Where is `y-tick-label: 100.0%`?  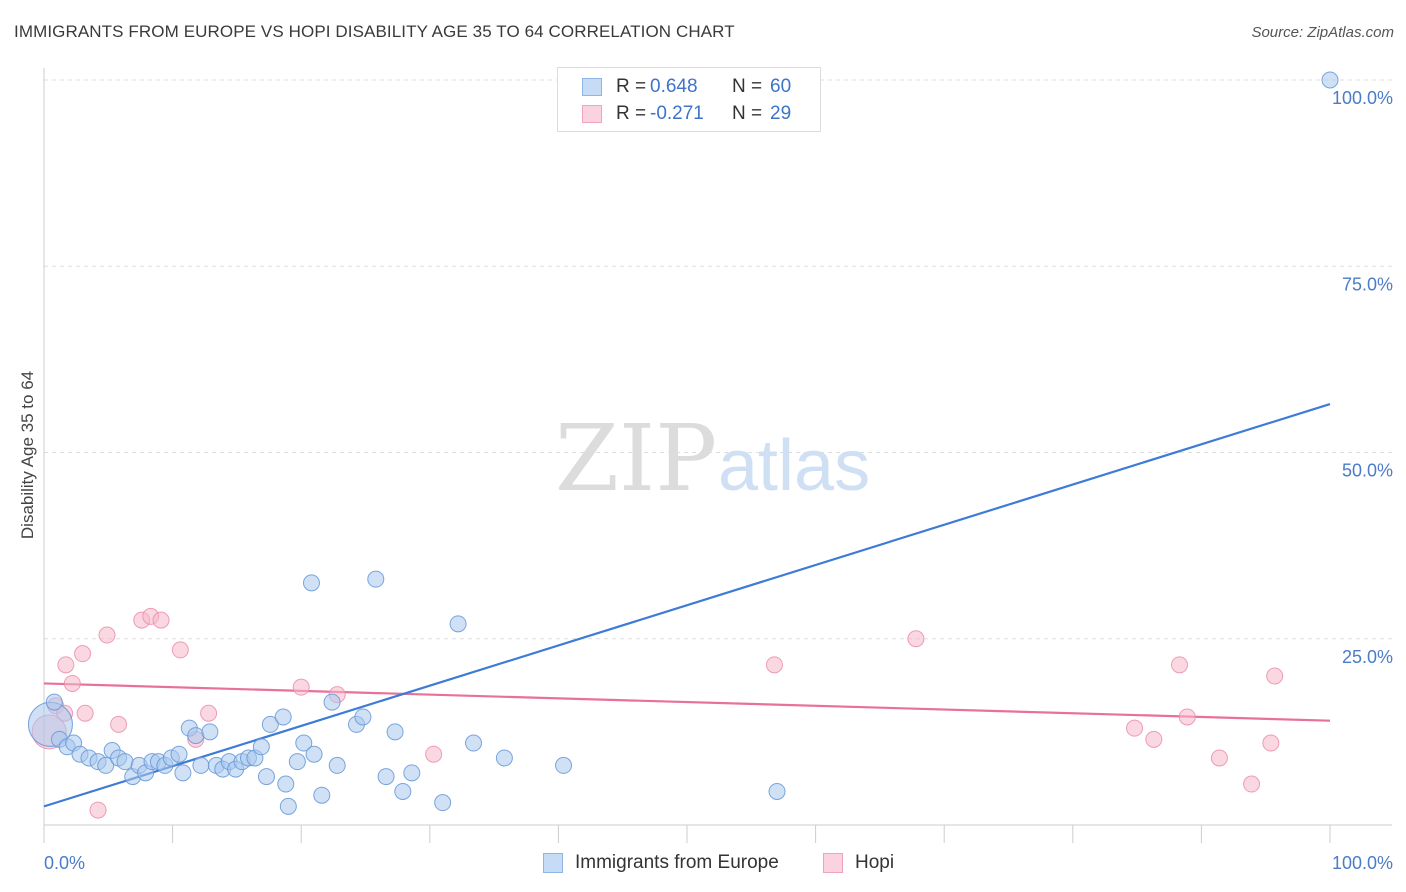 y-tick-label: 100.0% is located at coordinates (1362, 98).